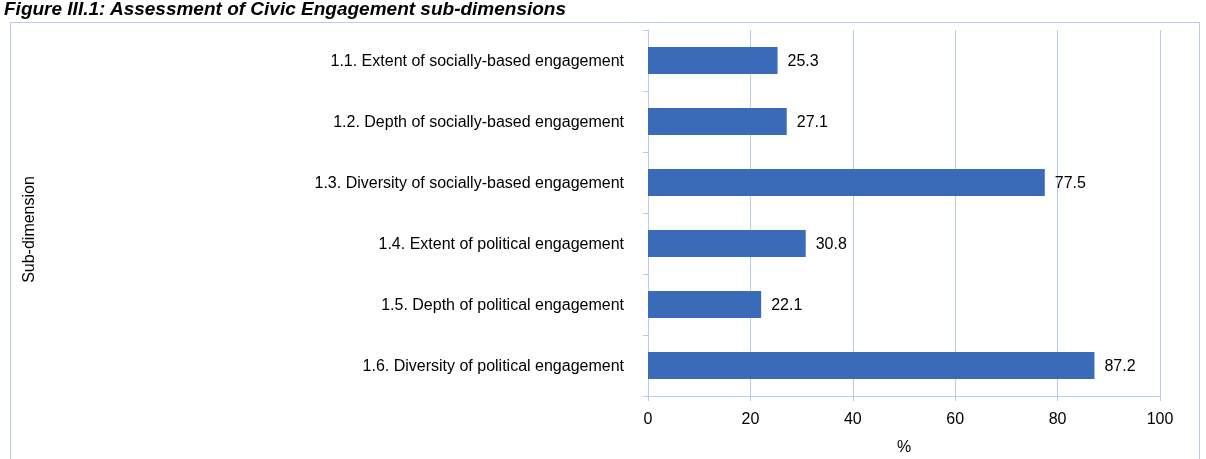 Image resolution: width=1206 pixels, height=459 pixels. What do you see at coordinates (469, 182) in the screenshot?
I see `y-tick-label: 1.3. Diversity of socially-based engagement` at bounding box center [469, 182].